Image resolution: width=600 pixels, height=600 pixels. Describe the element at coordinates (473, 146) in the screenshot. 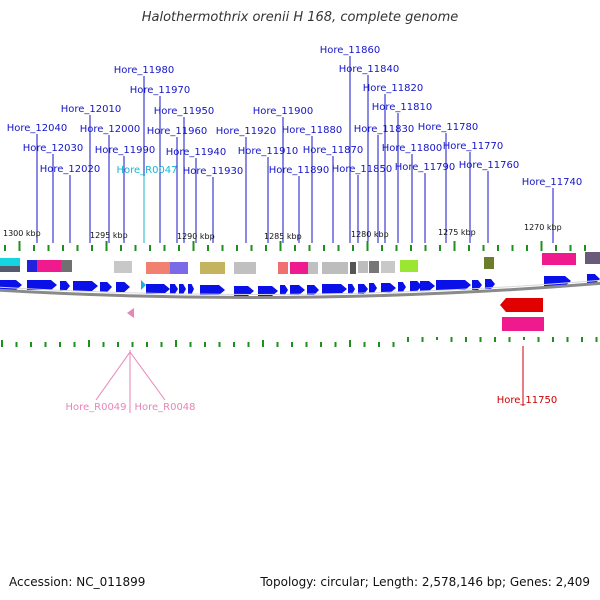

I see `gene-label: Hore_11770` at that location.